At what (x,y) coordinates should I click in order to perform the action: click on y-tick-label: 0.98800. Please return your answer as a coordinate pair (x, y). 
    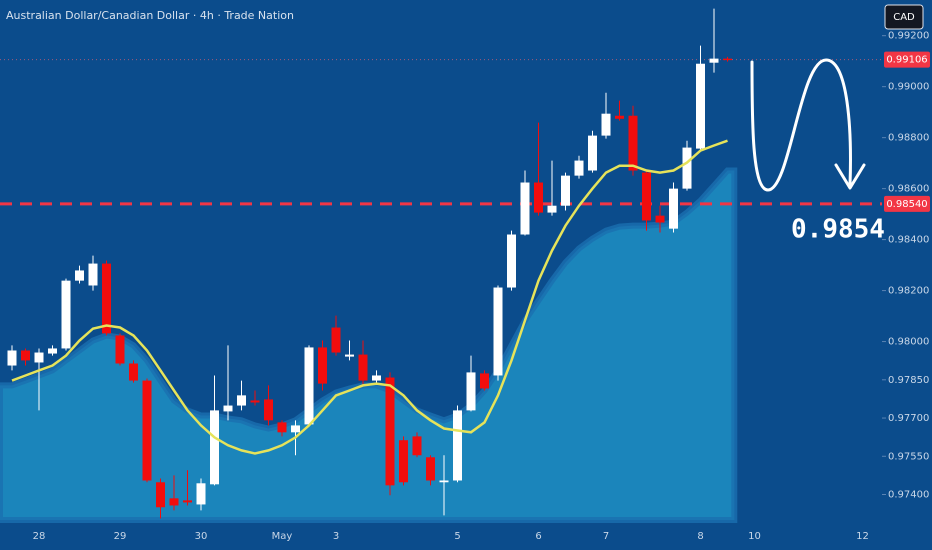
    Looking at the image, I should click on (908, 138).